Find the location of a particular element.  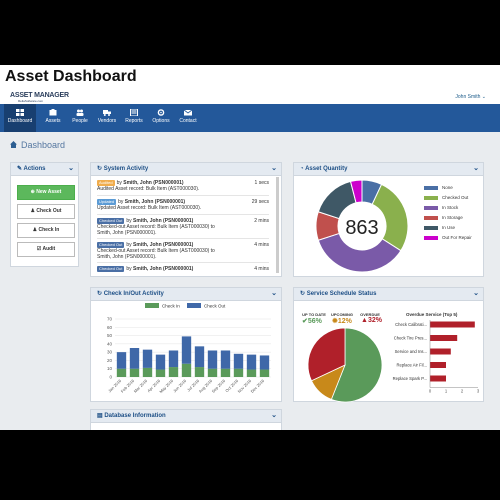

y-tick-label: 20 is located at coordinates (110, 360).